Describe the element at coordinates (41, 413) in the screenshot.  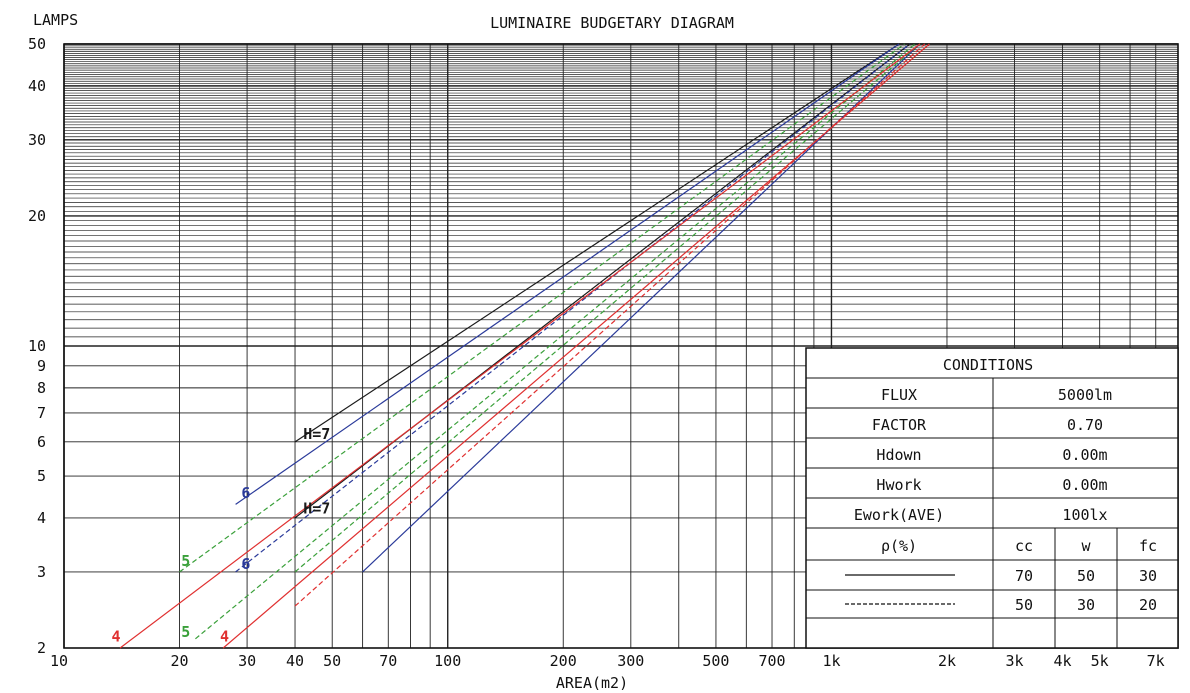
I see `y-tick-label: 7` at that location.